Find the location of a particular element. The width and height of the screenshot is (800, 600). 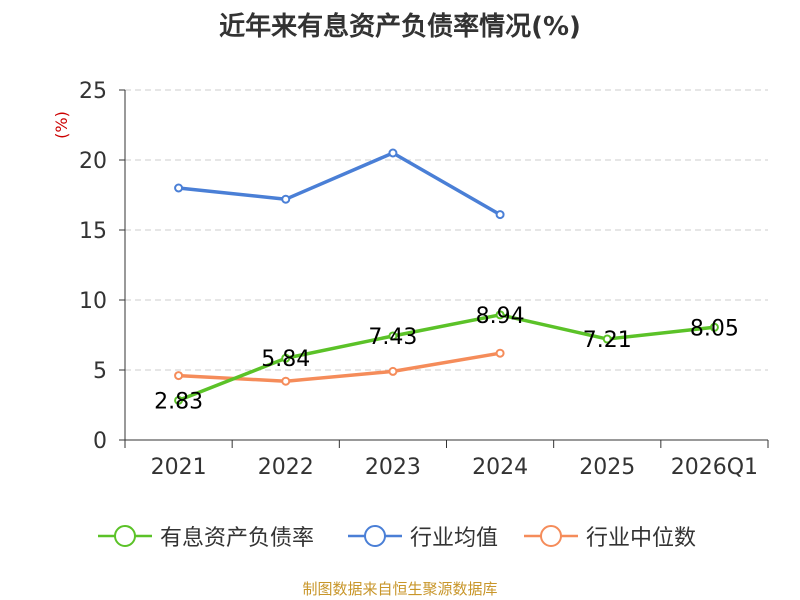

x-tick-label: 2026Q1 is located at coordinates (714, 467).